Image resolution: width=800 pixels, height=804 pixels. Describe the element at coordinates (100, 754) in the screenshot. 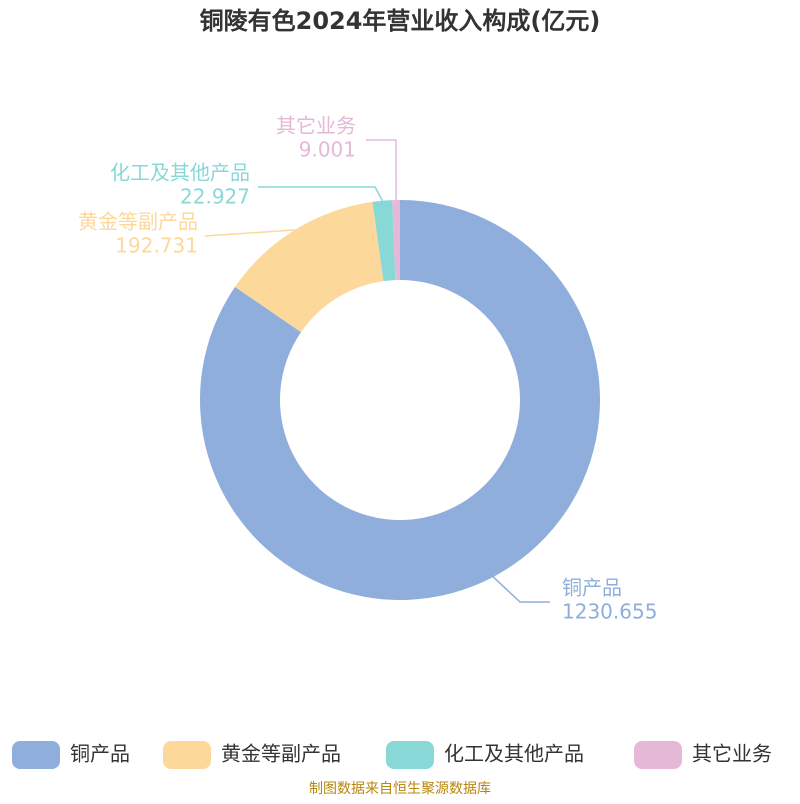

I see `legend-label: 铜产品` at that location.